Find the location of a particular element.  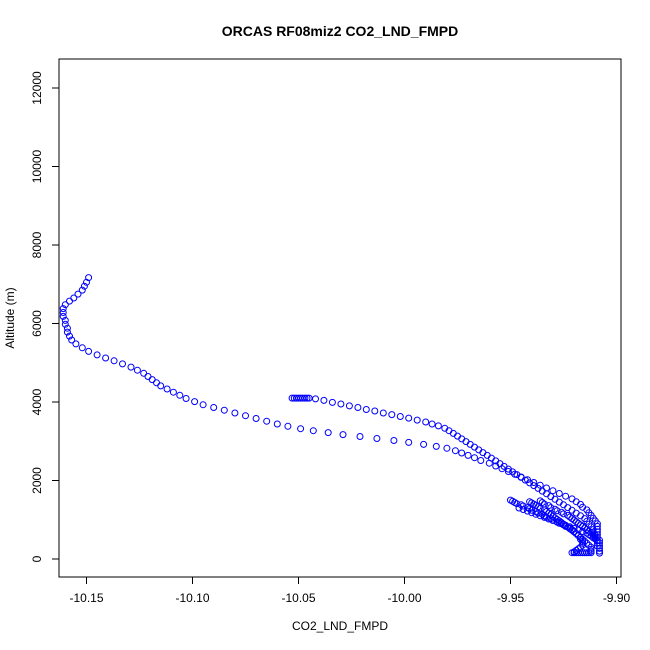

y-tick-label: 0 is located at coordinates (37, 558).